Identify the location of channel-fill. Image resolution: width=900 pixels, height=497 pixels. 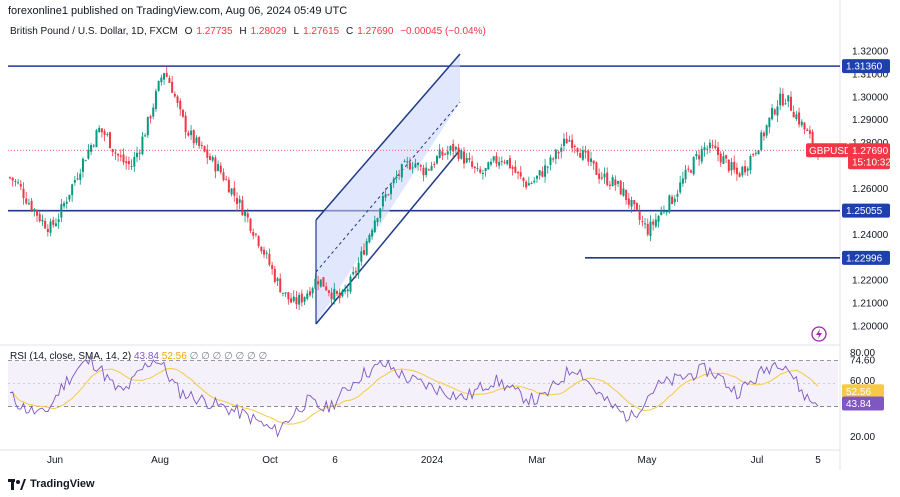
(388, 189).